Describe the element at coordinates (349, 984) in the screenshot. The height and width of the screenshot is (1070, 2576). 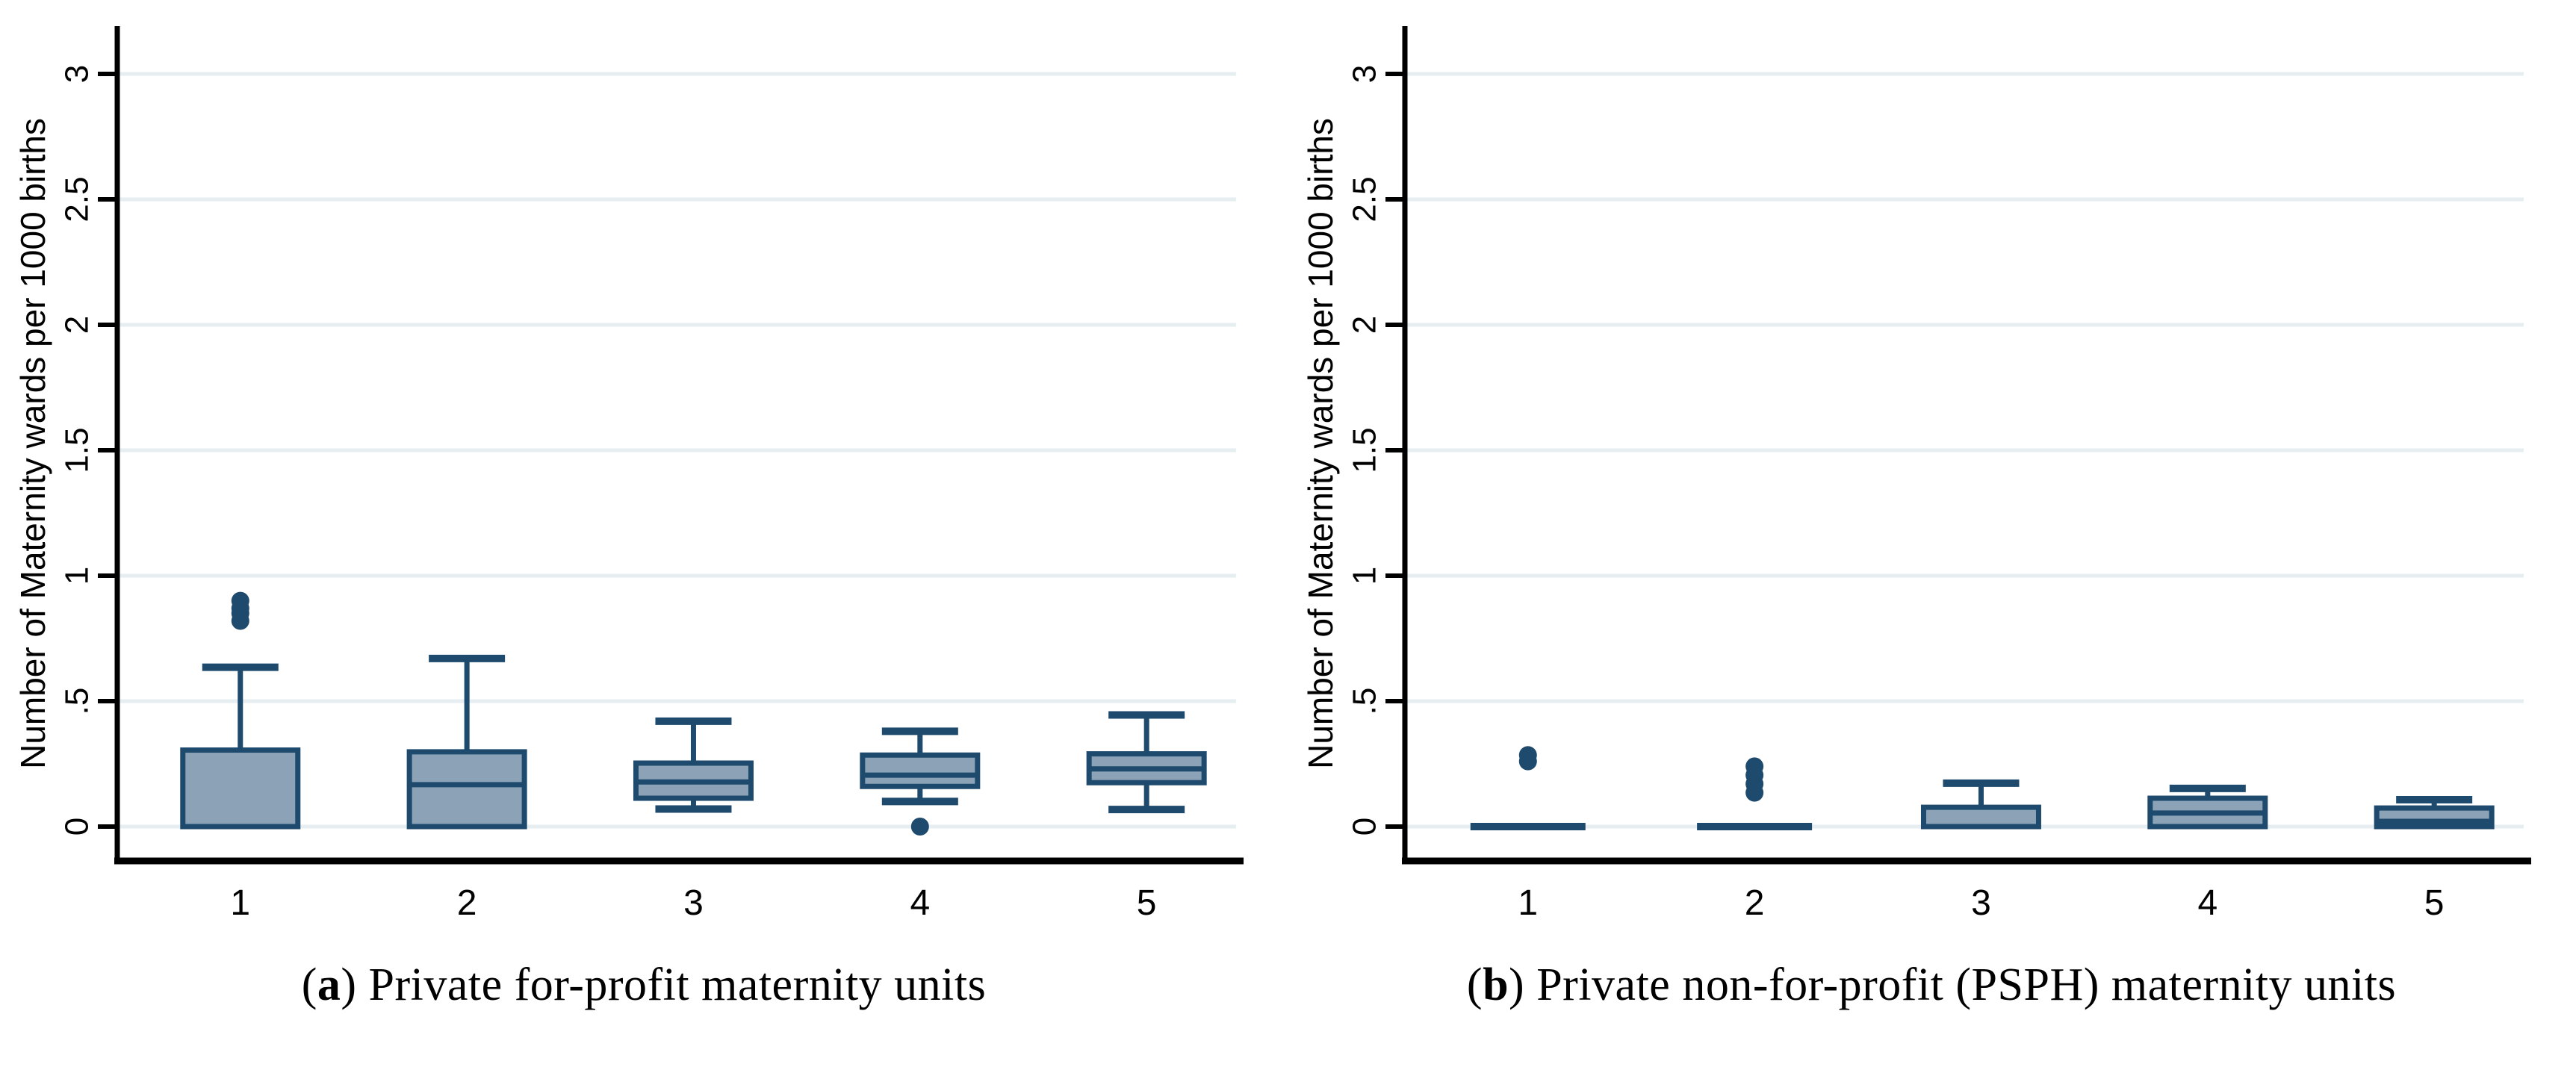
I see `caption-a-paren-close: )` at that location.